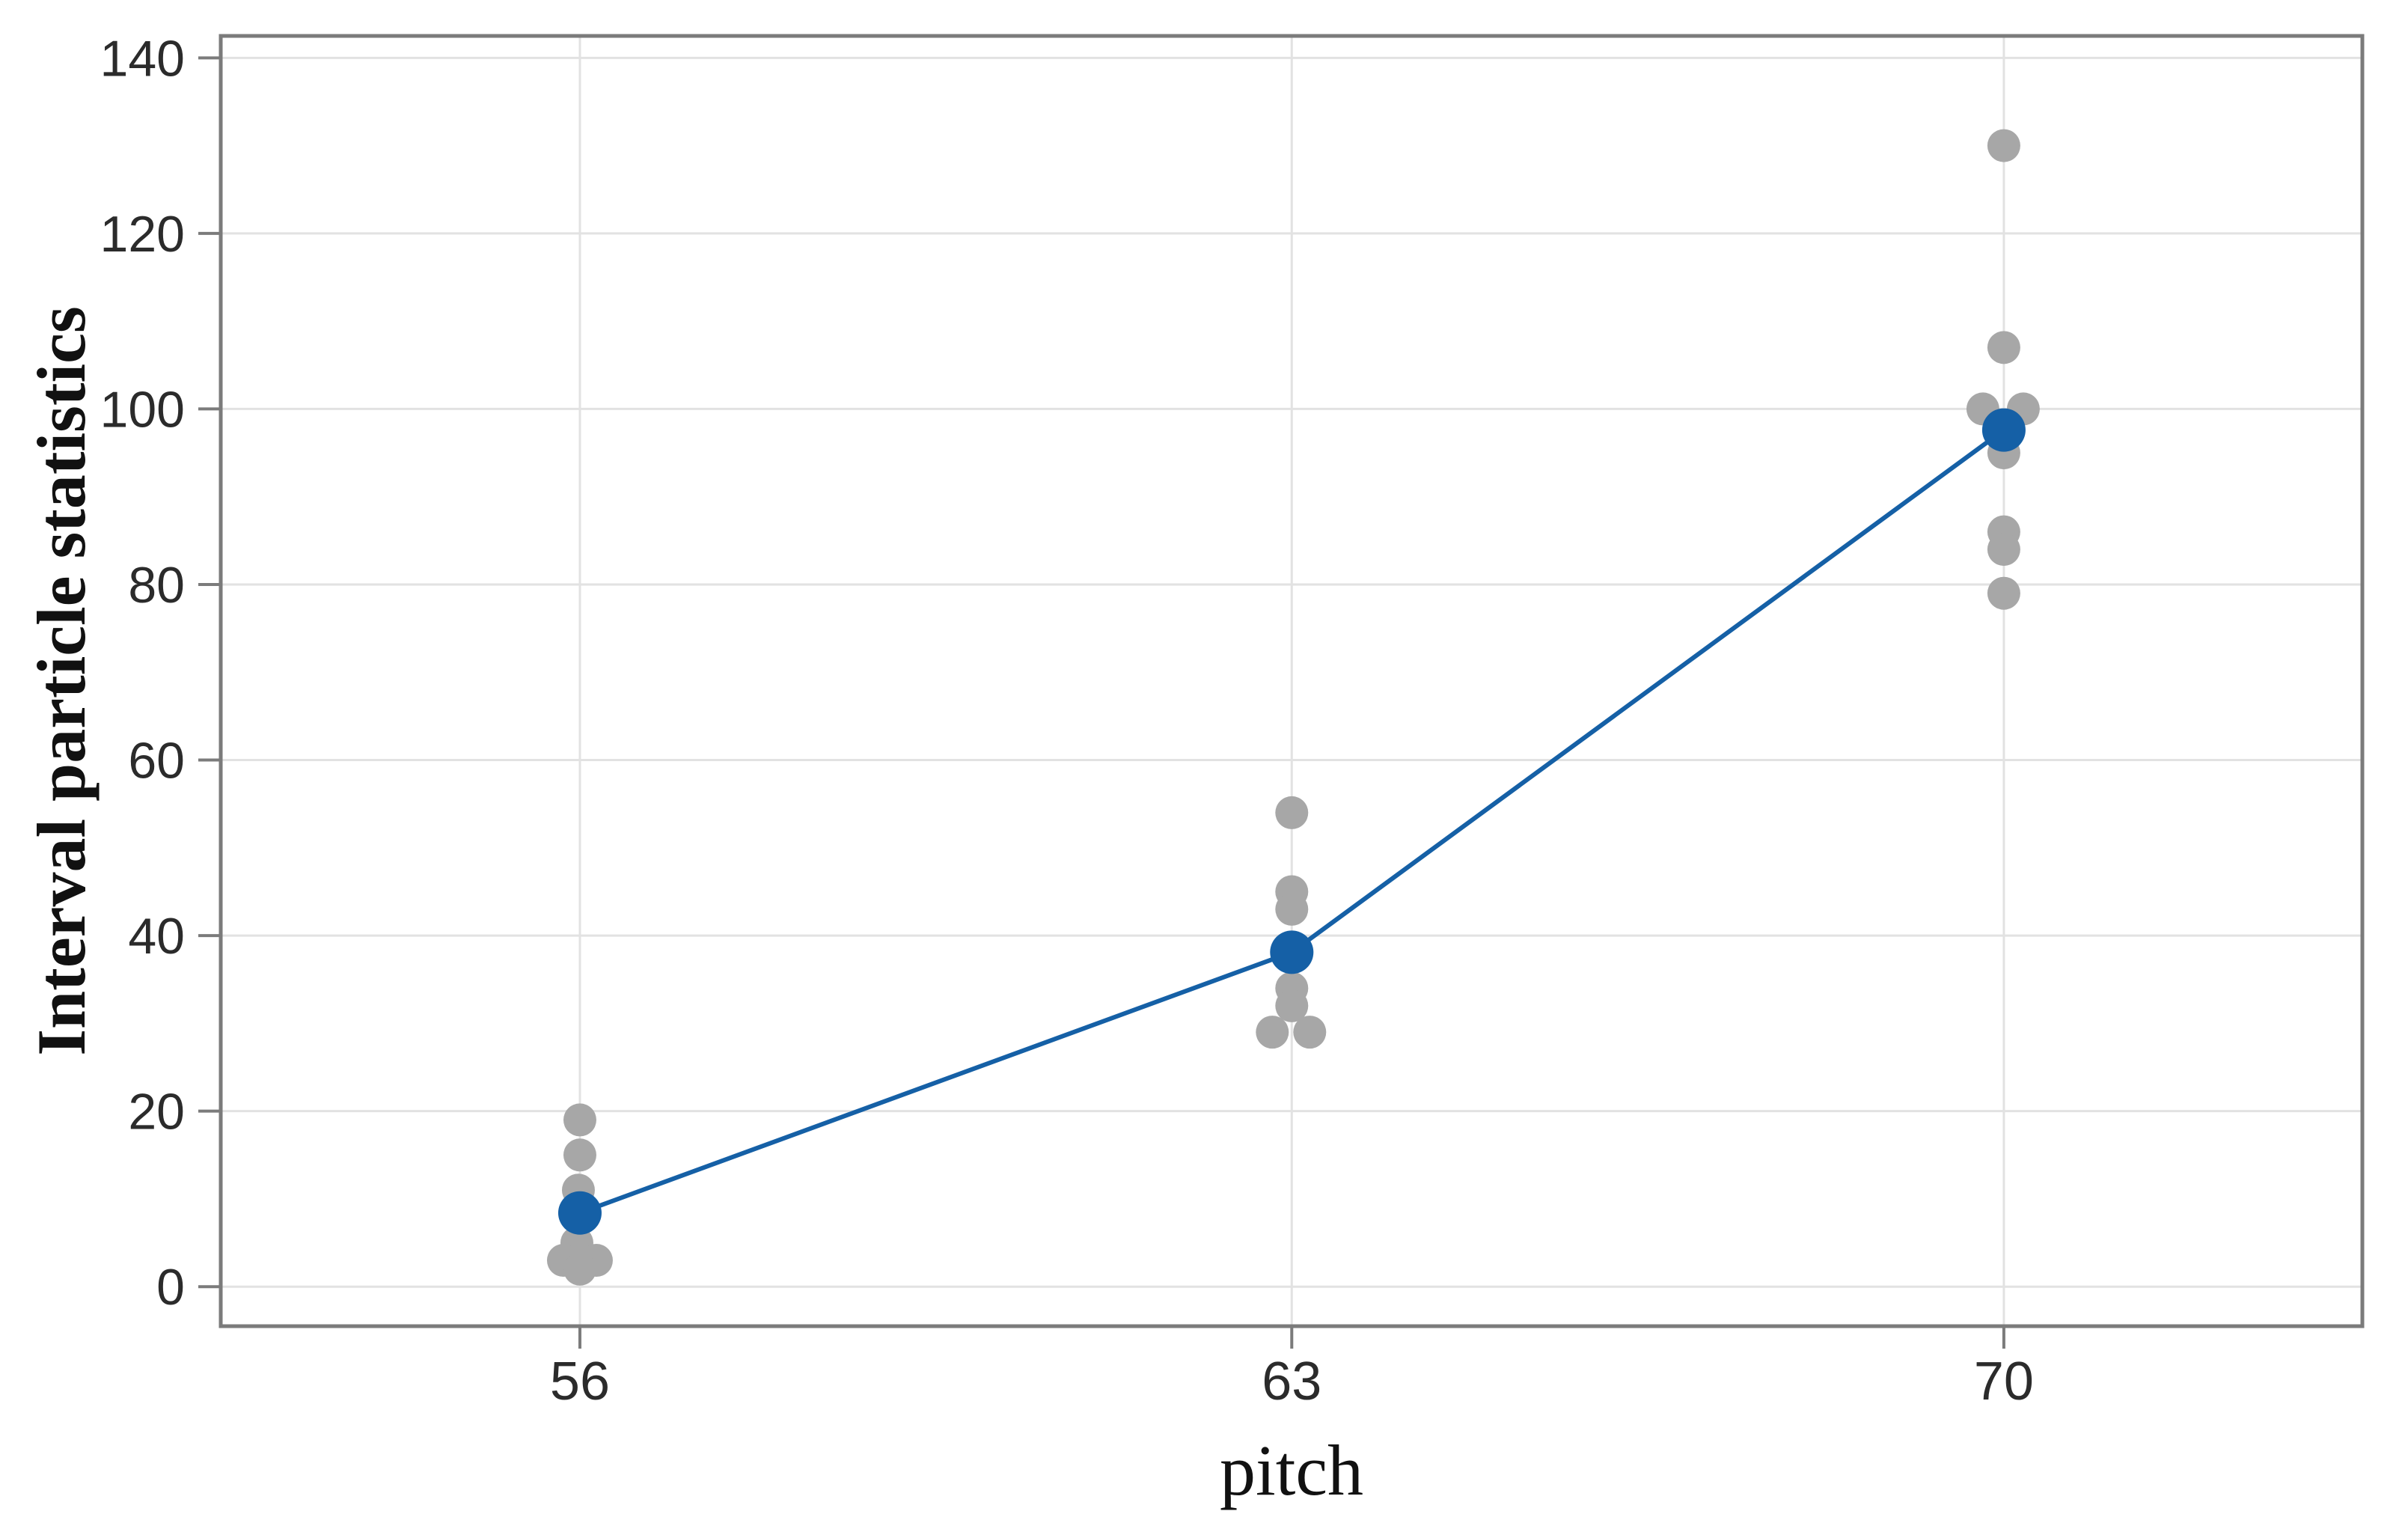 Image resolution: width=2408 pixels, height=1523 pixels. I want to click on y-tick-label: 120, so click(142, 234).